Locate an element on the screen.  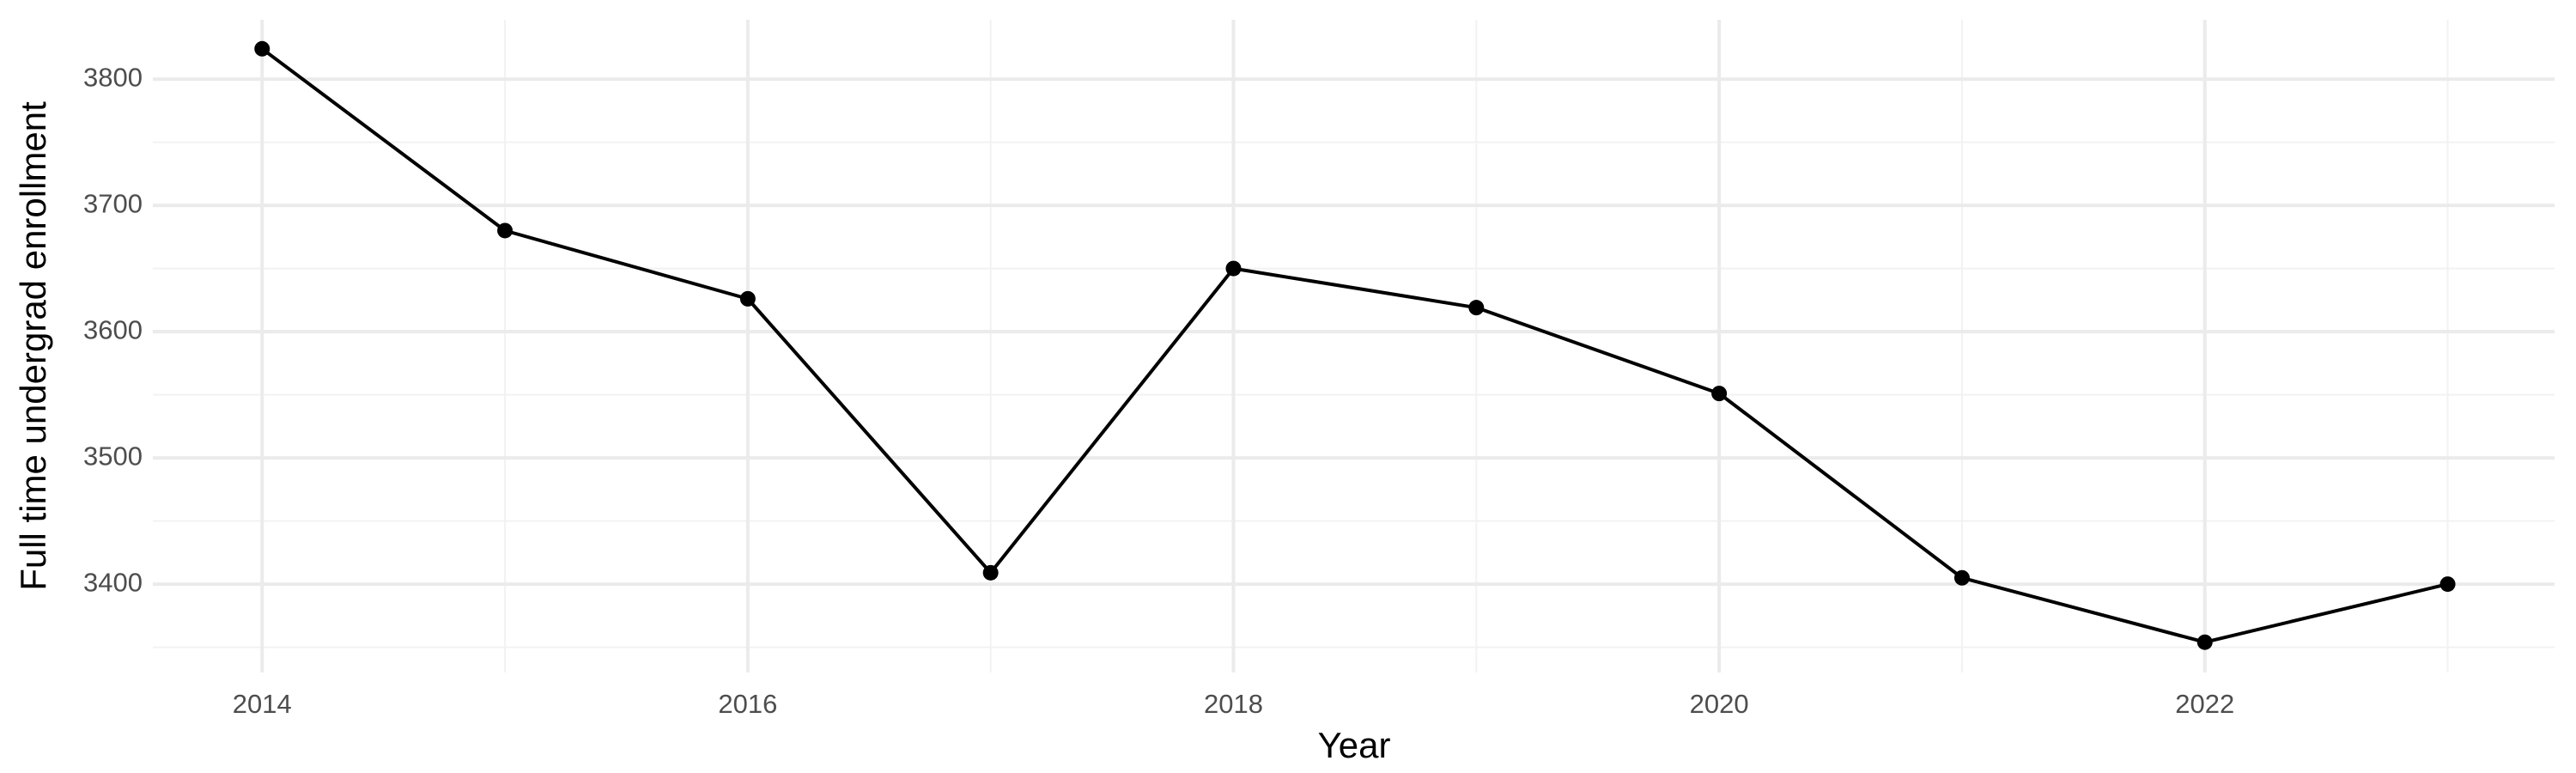
y-tick-label: 3700 is located at coordinates (113, 203).